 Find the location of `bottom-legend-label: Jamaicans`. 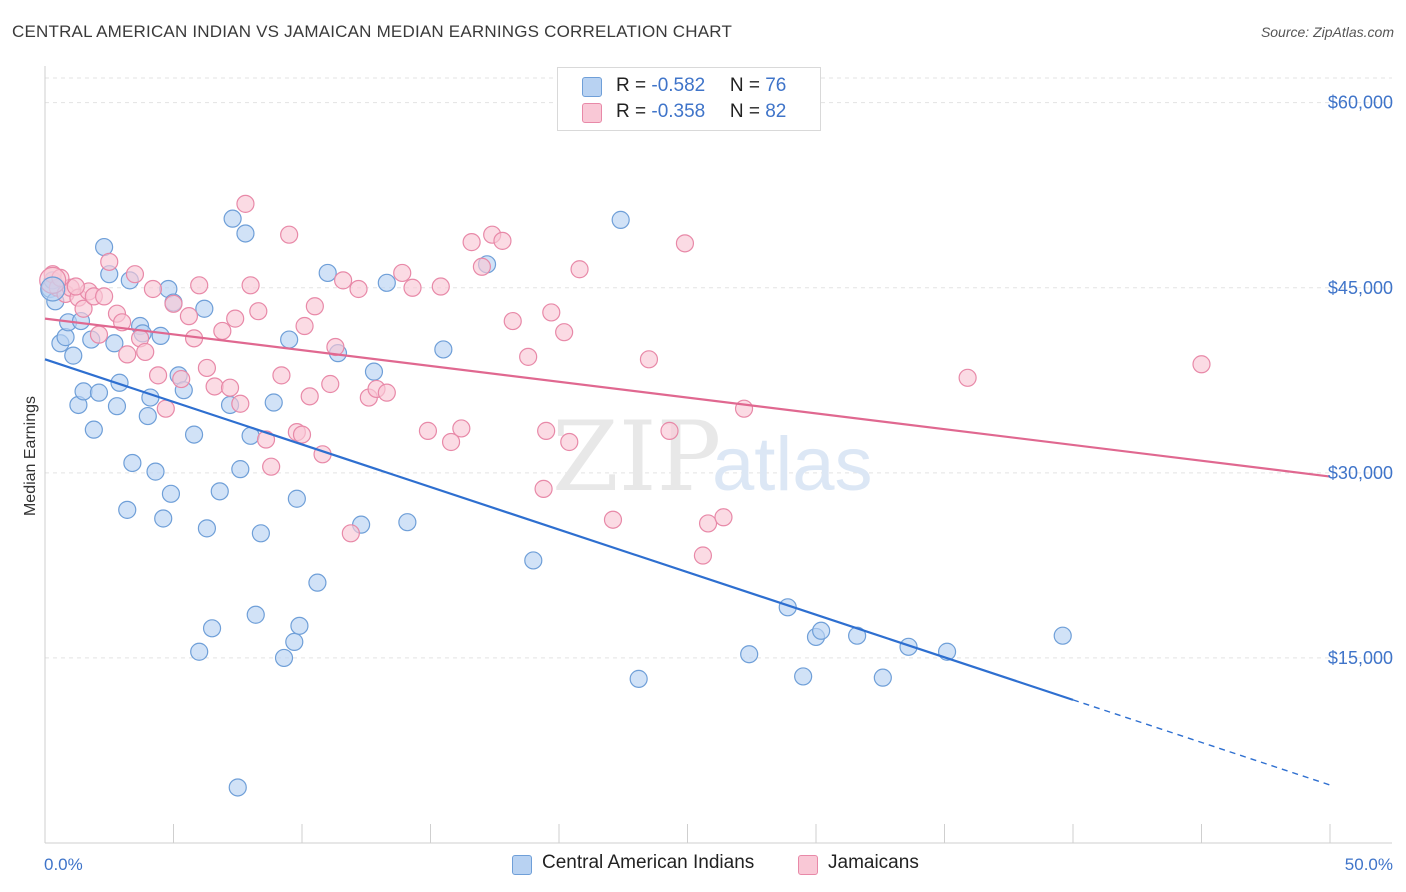

bottom-legend-label: Jamaicans is located at coordinates (873, 862).